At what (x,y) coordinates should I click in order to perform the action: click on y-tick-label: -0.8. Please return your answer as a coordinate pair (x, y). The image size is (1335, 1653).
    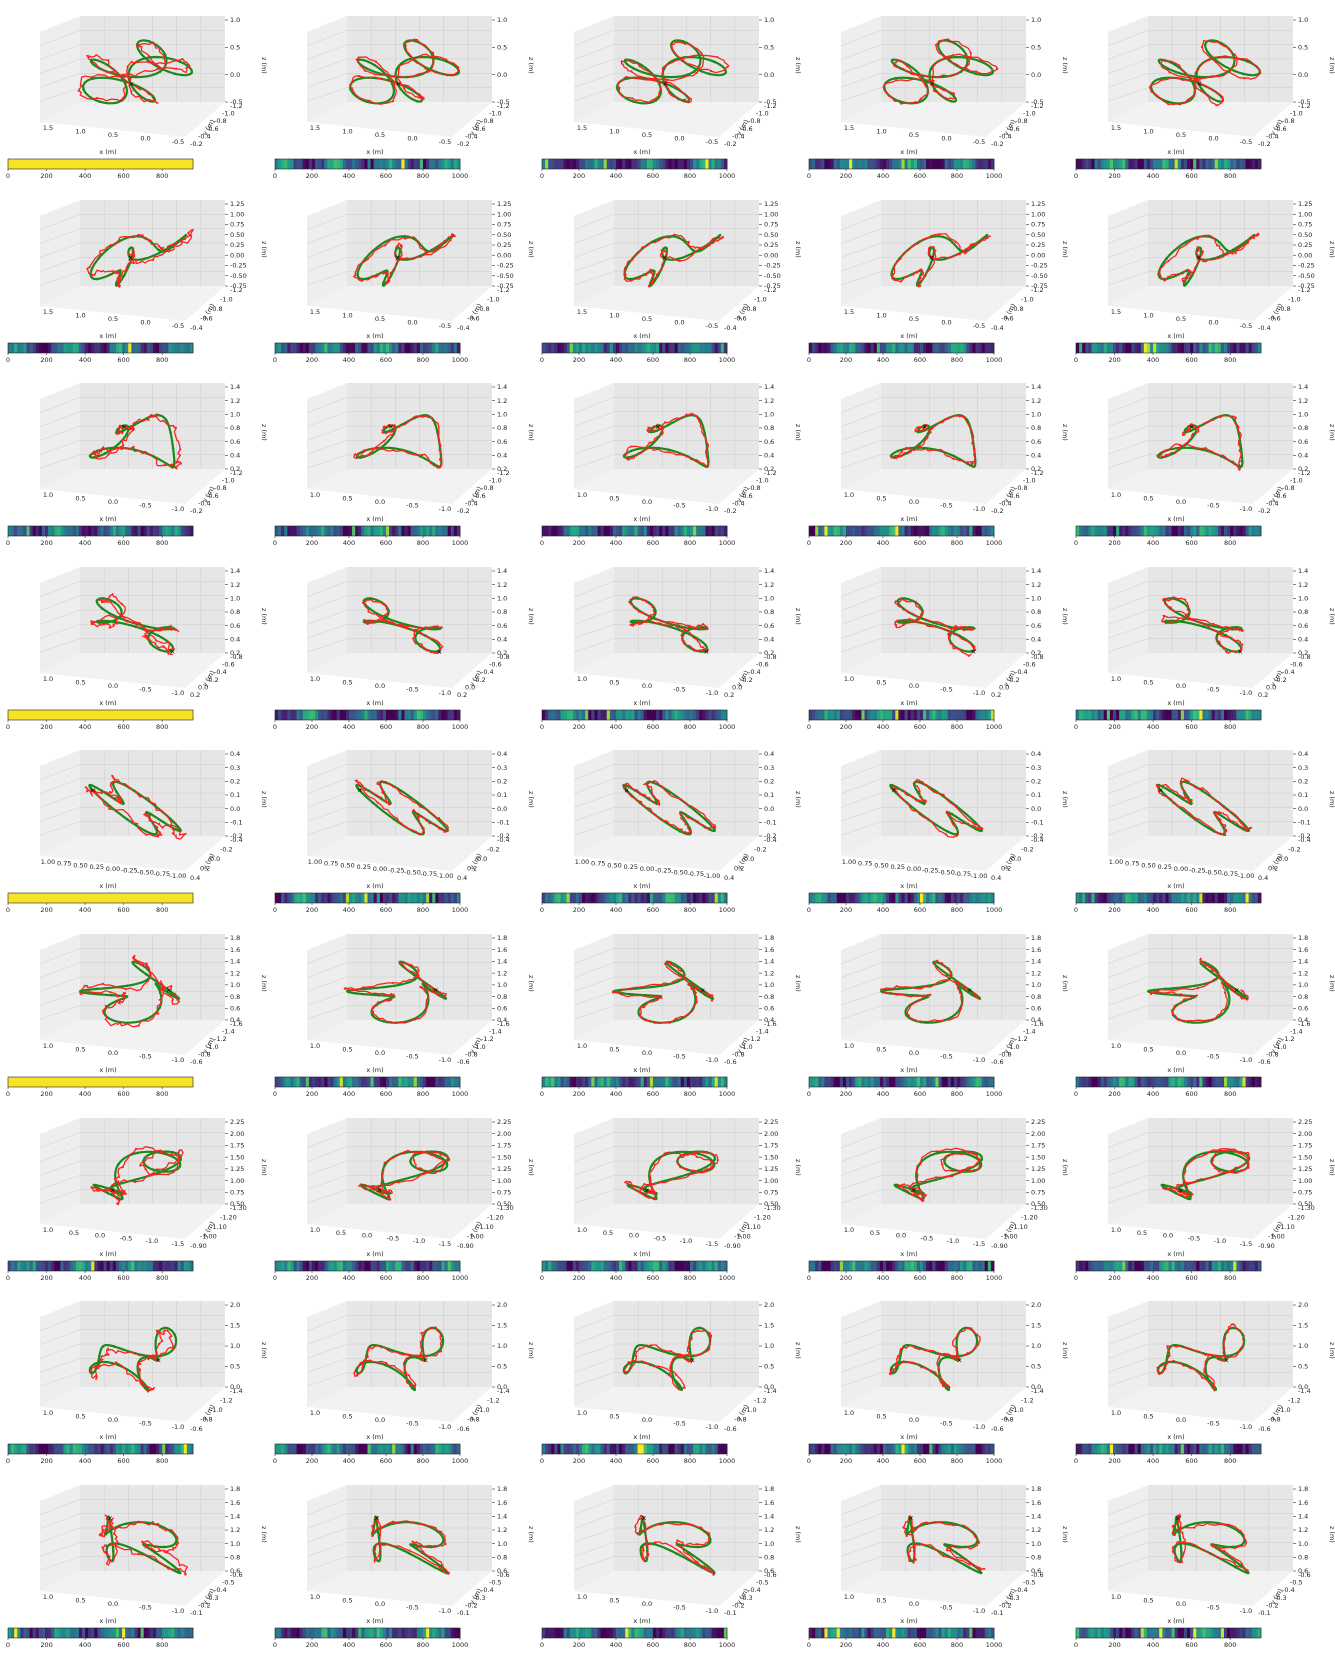
    Looking at the image, I should click on (487, 488).